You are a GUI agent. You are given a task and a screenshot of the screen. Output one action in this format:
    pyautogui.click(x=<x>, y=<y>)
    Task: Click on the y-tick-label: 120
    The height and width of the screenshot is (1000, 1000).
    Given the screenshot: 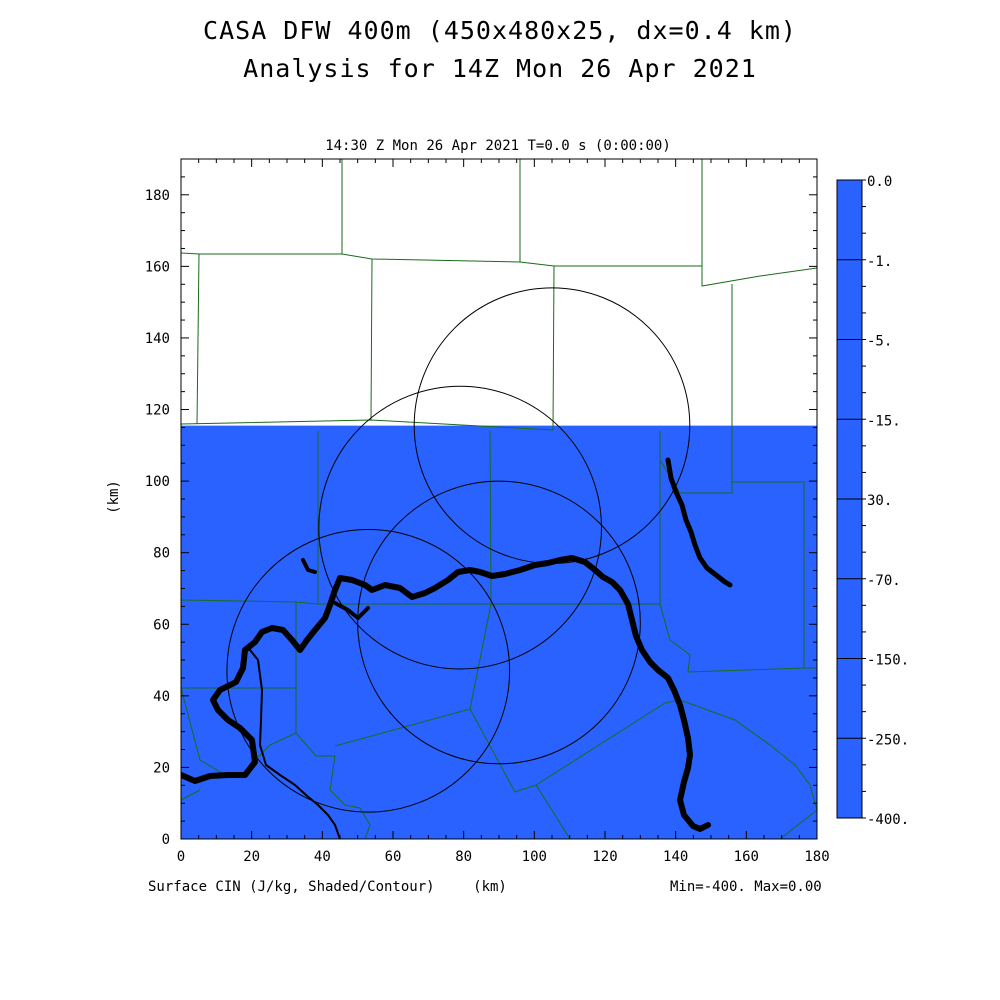 What is the action you would take?
    pyautogui.click(x=157, y=411)
    